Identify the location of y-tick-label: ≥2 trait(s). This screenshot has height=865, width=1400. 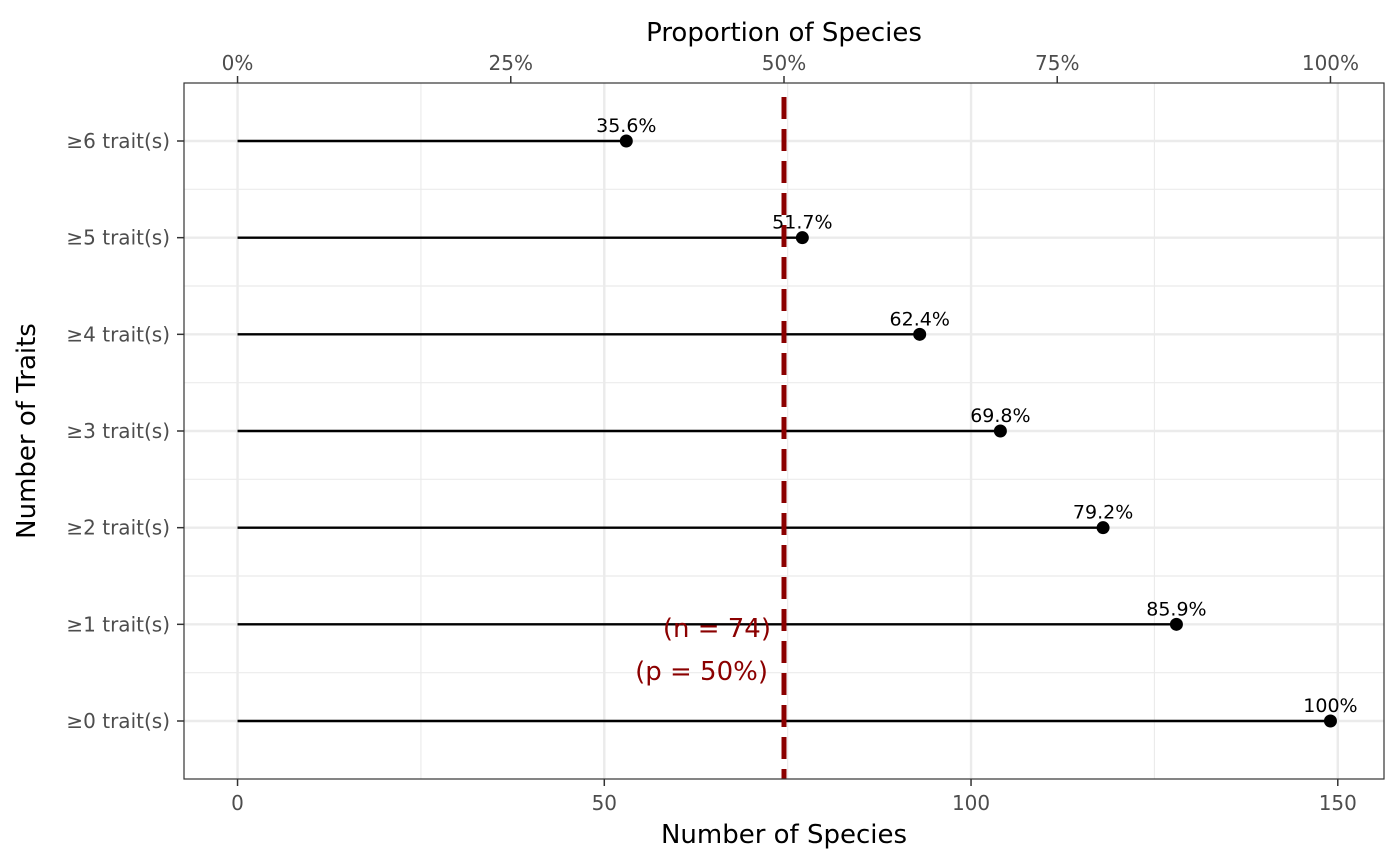
(118, 528).